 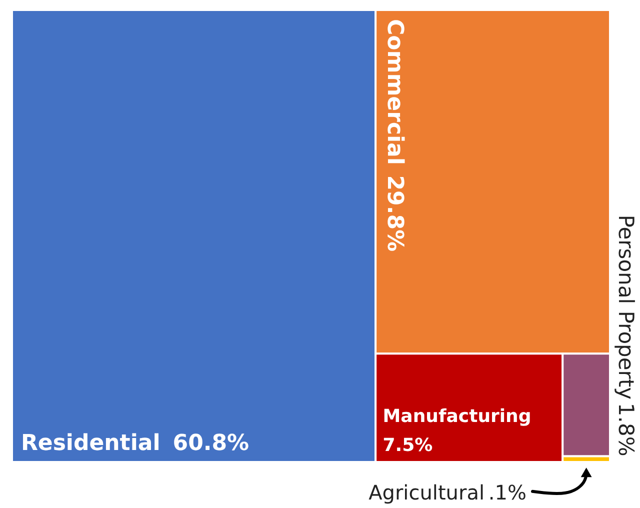 I want to click on data-label: 7.5%, so click(x=407, y=445).